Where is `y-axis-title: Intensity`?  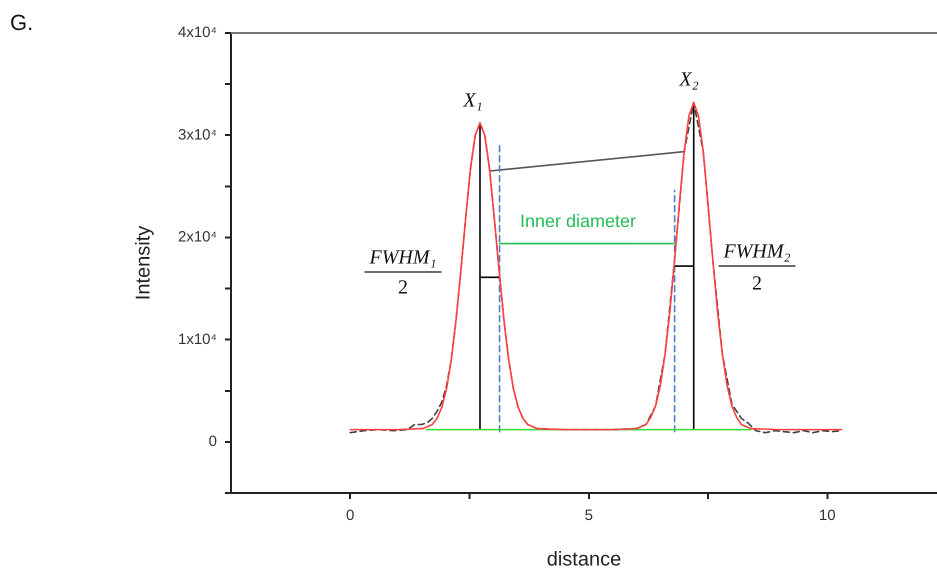
y-axis-title: Intensity is located at coordinates (143, 263).